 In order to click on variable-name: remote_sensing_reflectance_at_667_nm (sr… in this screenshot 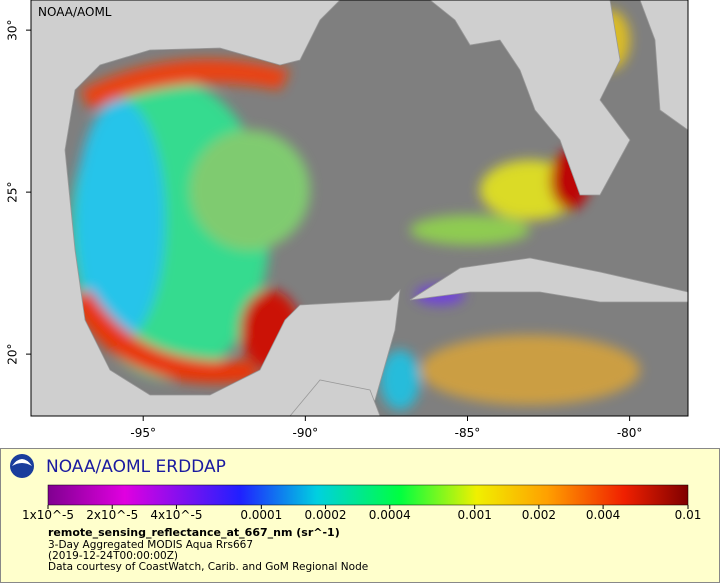, I will do `click(194, 532)`.